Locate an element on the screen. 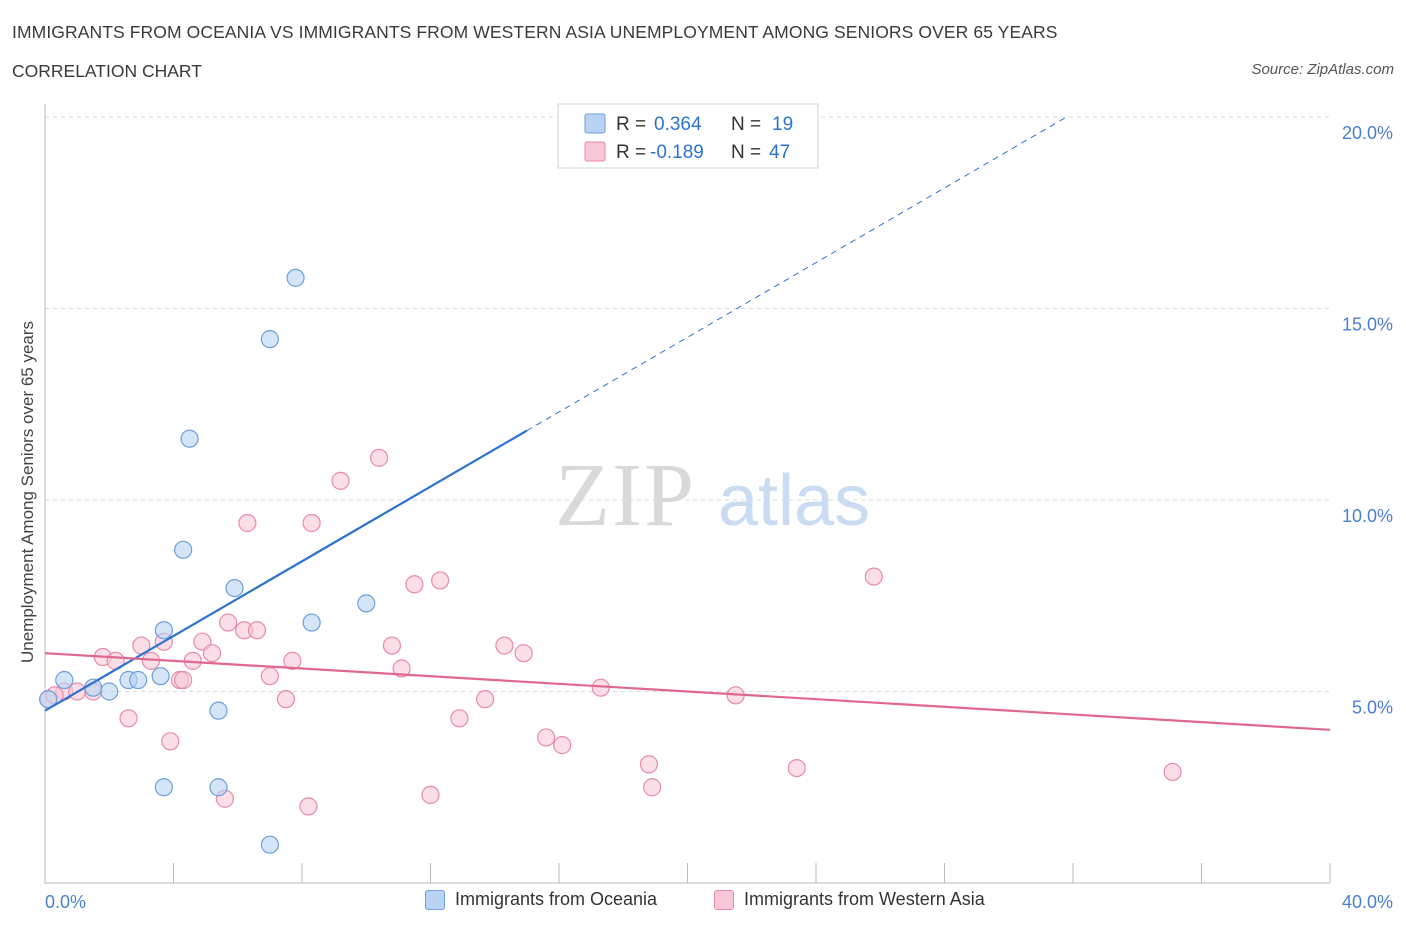 The width and height of the screenshot is (1406, 930). x-tick-label-0: 0.0% is located at coordinates (65, 902).